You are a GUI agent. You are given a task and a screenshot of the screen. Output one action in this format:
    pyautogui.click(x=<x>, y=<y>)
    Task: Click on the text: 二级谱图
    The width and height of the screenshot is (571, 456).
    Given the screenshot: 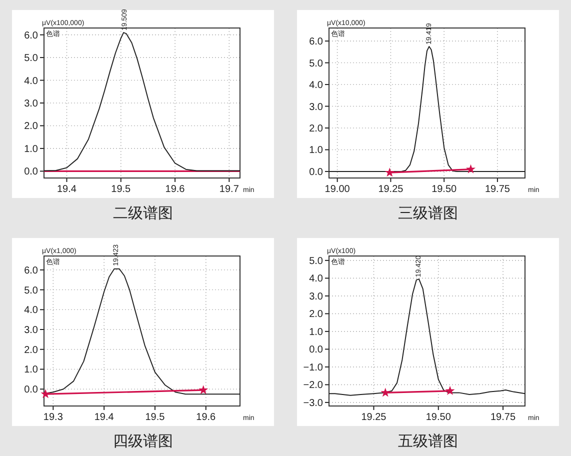 What is the action you would take?
    pyautogui.click(x=143, y=213)
    